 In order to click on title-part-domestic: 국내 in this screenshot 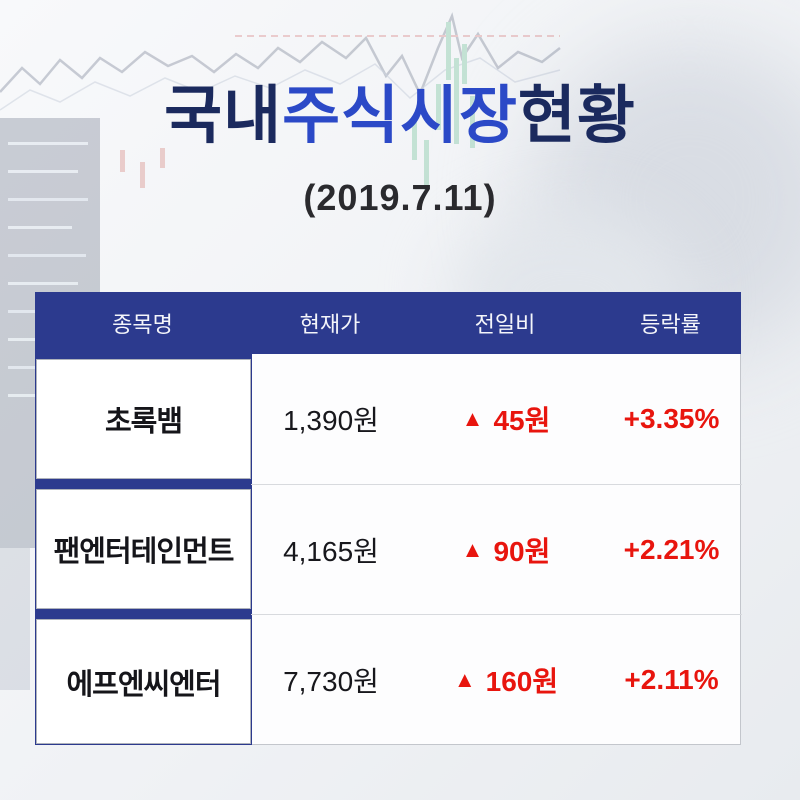, I will do `click(223, 116)`.